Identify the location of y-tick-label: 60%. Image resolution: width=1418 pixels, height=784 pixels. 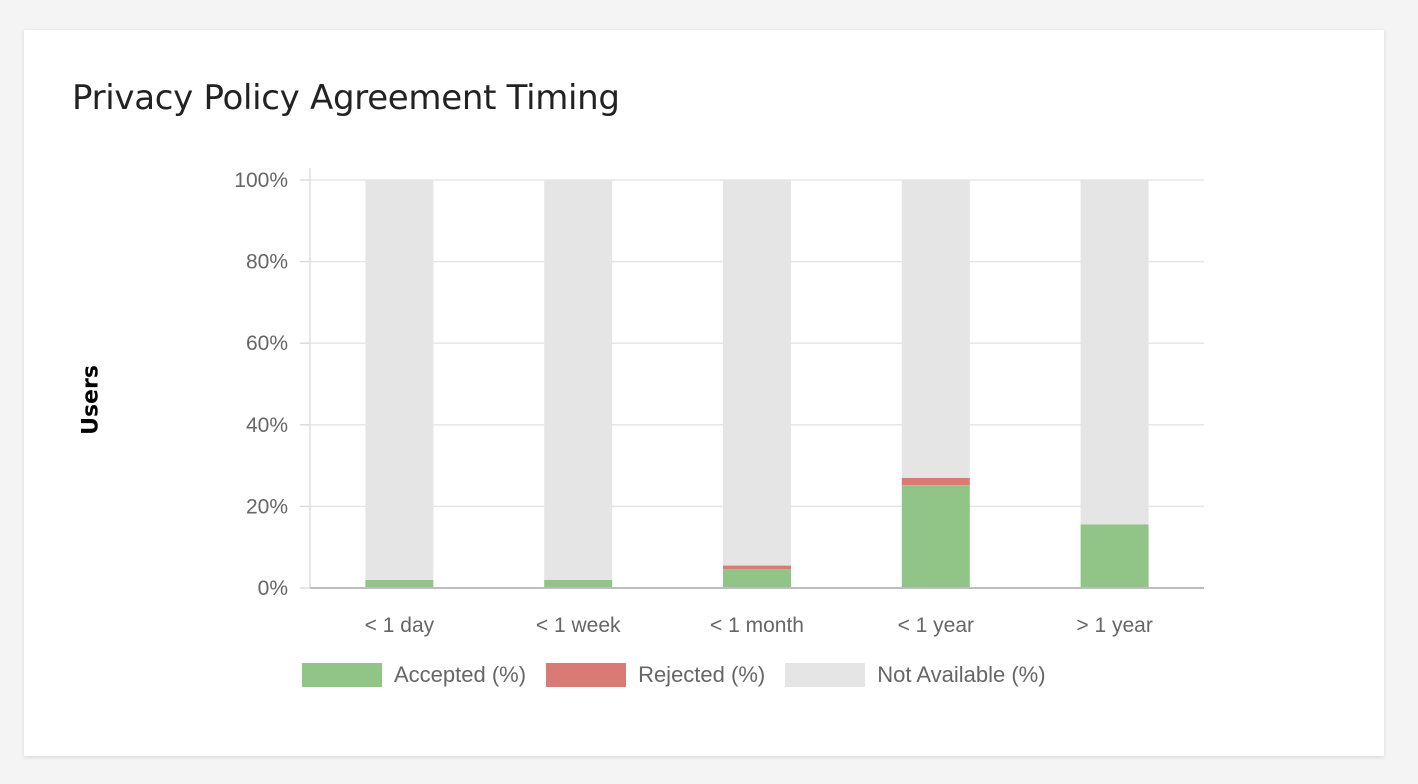
(267, 343).